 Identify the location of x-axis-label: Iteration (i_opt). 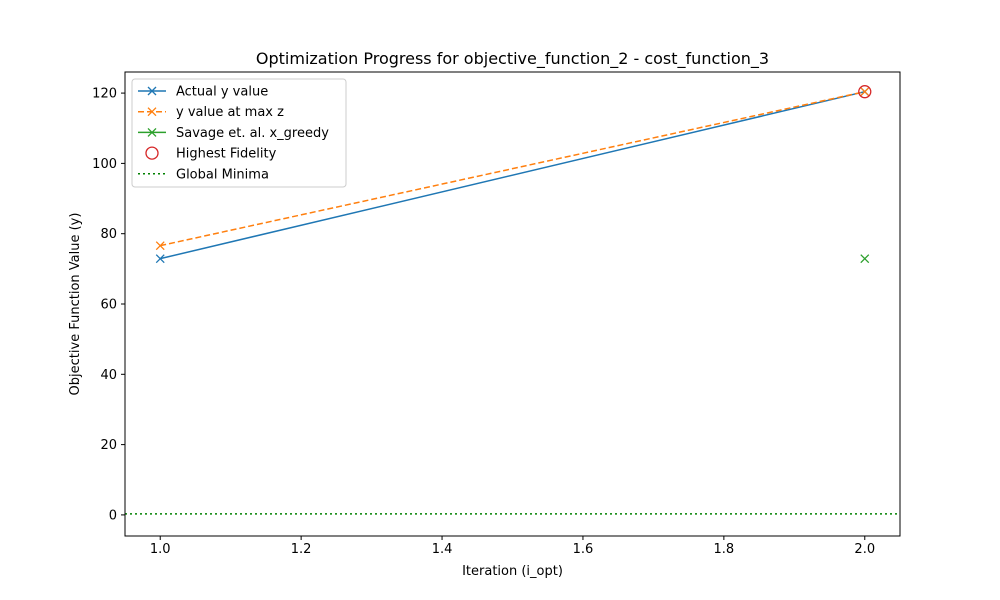
(512, 571).